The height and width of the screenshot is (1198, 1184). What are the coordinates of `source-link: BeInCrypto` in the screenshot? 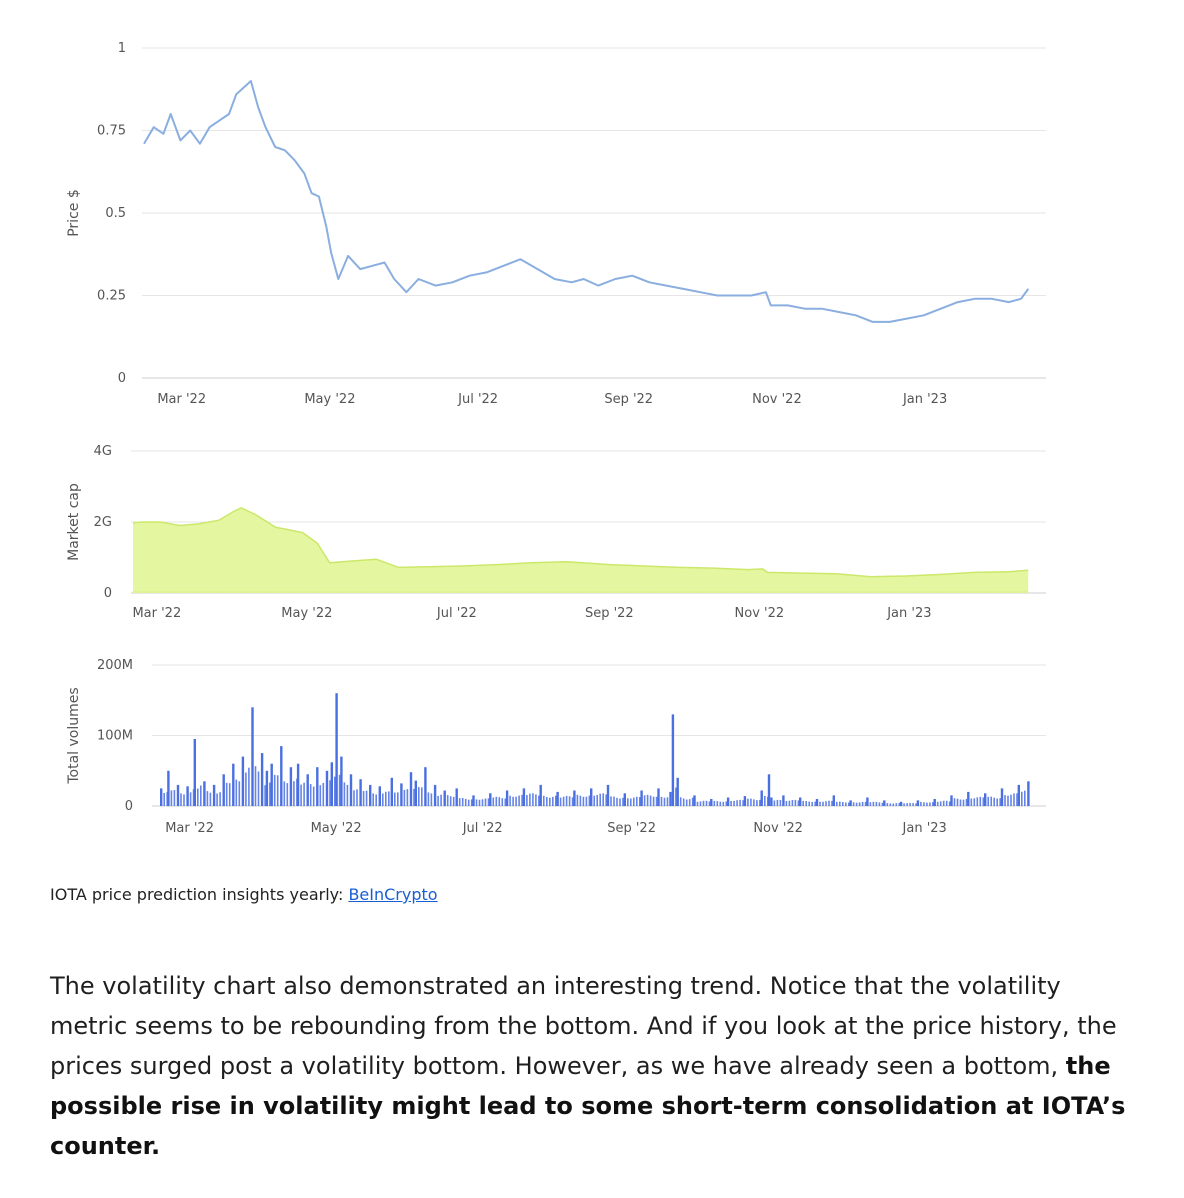 It's located at (393, 894).